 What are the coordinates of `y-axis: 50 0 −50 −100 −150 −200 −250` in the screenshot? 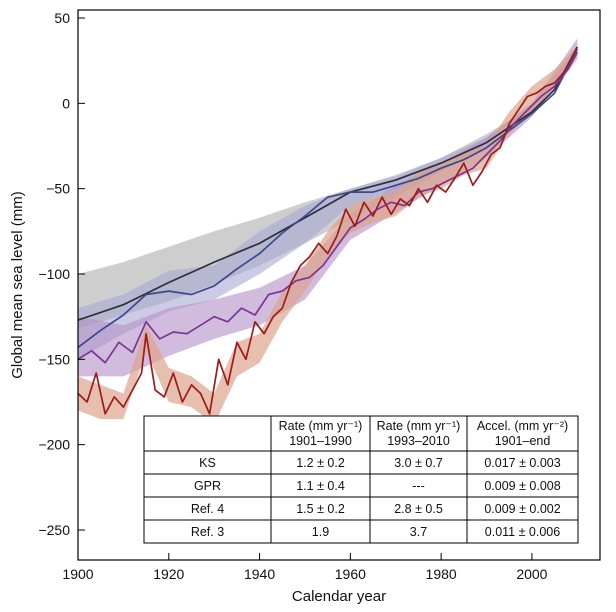 It's located at (61, 274).